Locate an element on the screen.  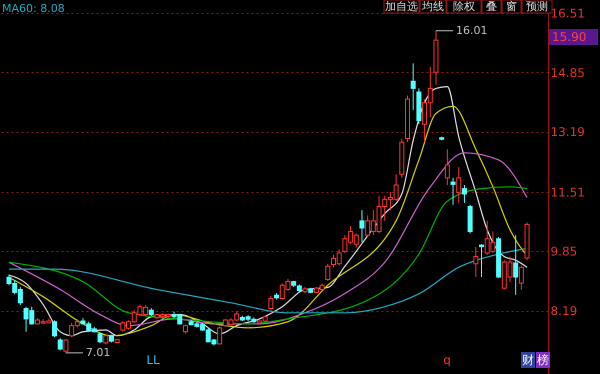
annotation: LL is located at coordinates (153, 360).